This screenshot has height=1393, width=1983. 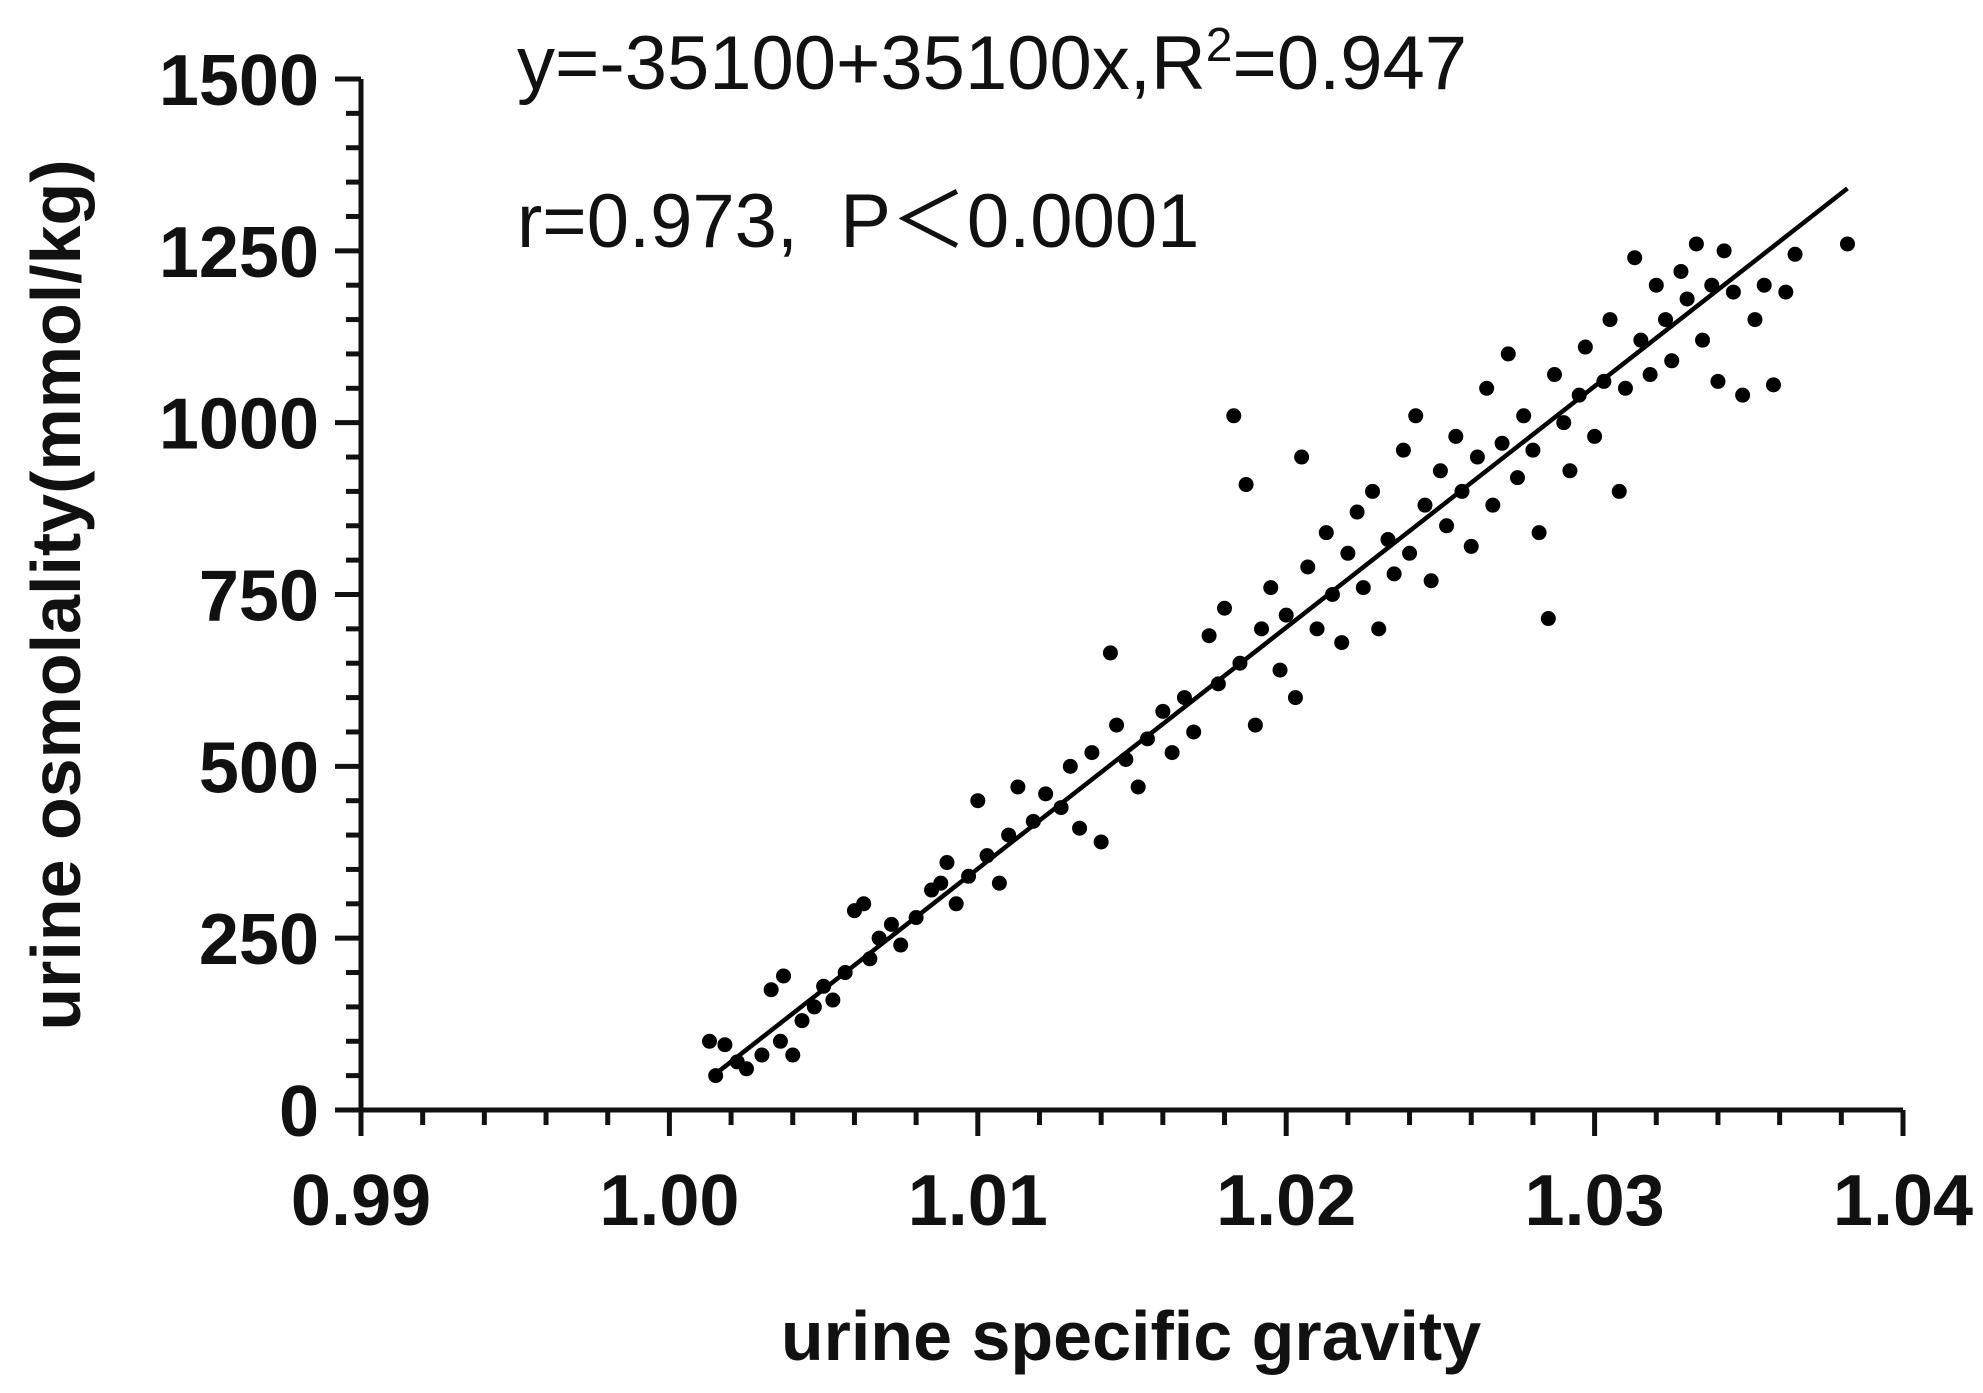 I want to click on x-tick-label: 1.01, so click(x=978, y=1201).